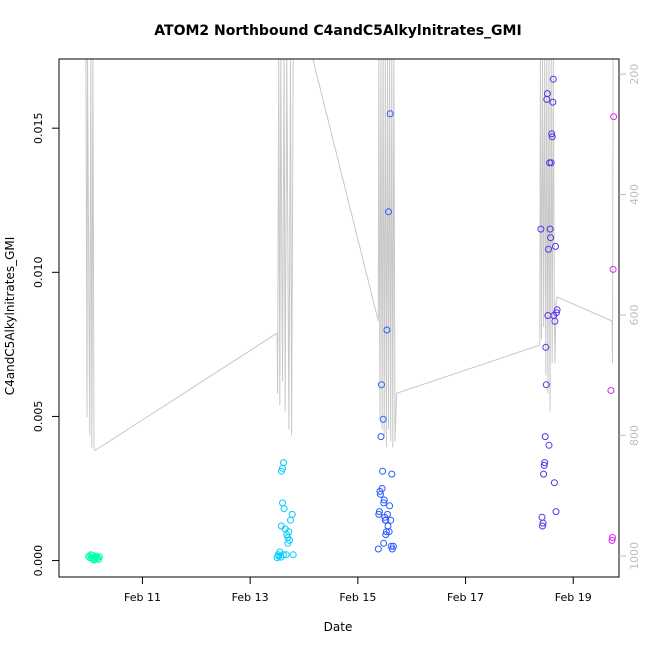 The width and height of the screenshot is (650, 654). I want to click on x-tick-label: Feb 15, so click(357, 597).